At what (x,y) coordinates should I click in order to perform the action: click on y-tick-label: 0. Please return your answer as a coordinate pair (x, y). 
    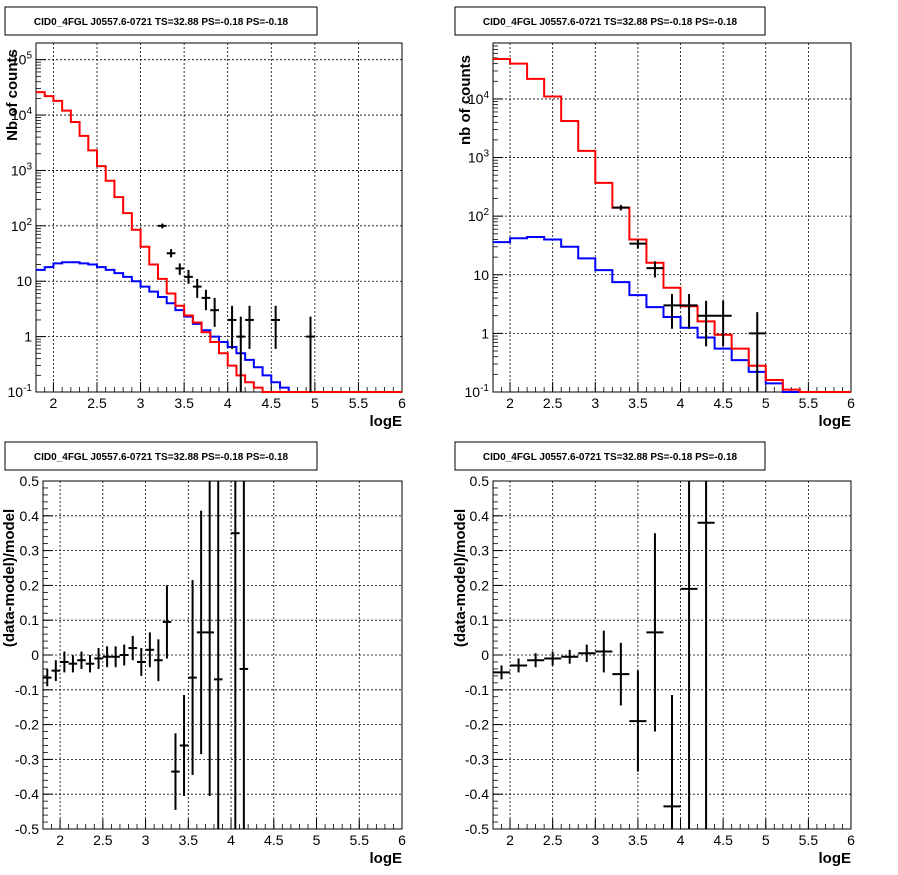
    Looking at the image, I should click on (35, 655).